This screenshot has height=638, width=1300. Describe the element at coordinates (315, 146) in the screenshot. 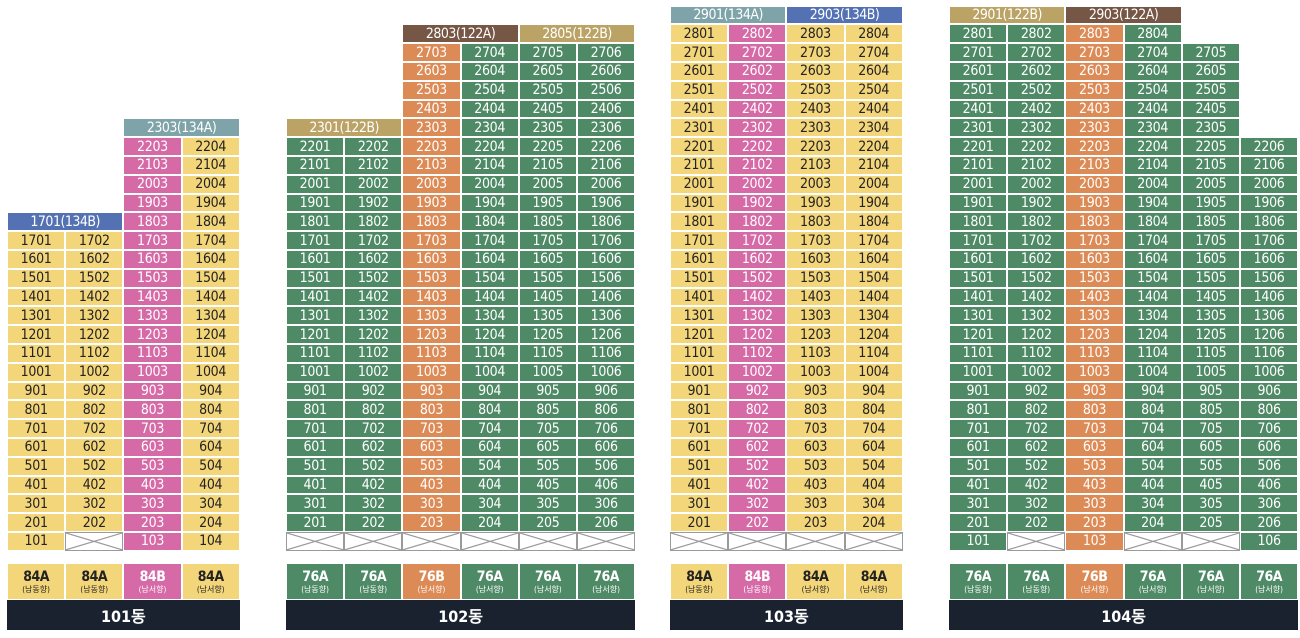

I see `unit-cell: 2201` at that location.